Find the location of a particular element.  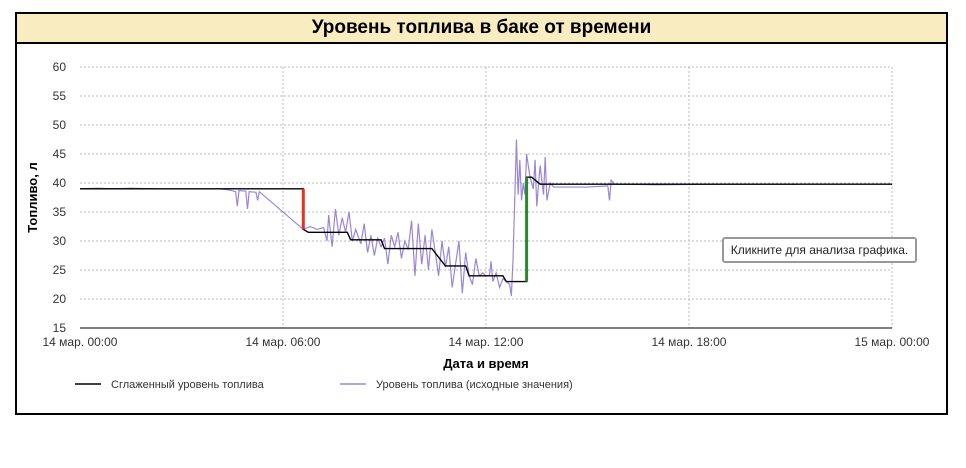

y-tick-label: 55 is located at coordinates (60, 96).